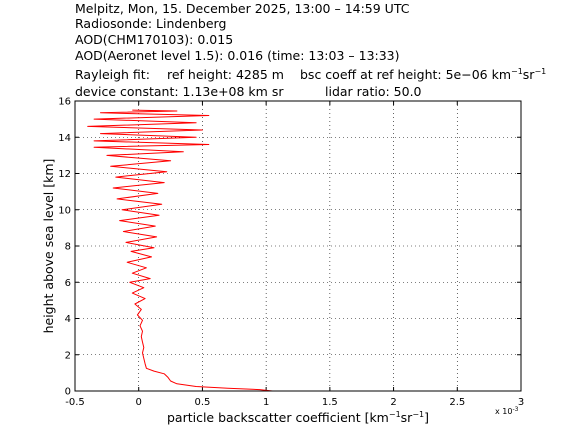  What do you see at coordinates (330, 402) in the screenshot?
I see `x-tick-label: 1.5` at bounding box center [330, 402].